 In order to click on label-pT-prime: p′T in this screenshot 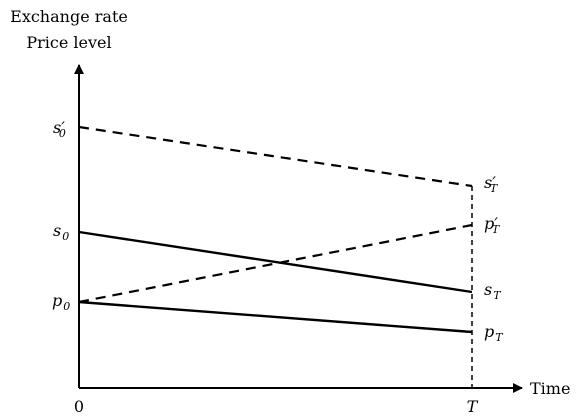, I will do `click(492, 225)`.